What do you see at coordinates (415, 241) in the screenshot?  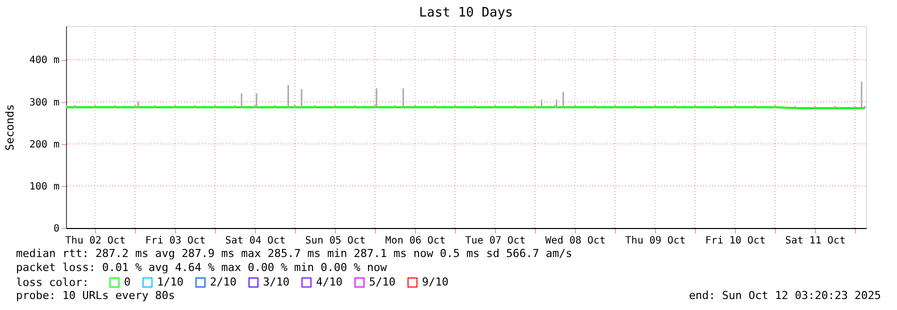 I see `x-tick-label: Mon 06 Oct` at bounding box center [415, 241].